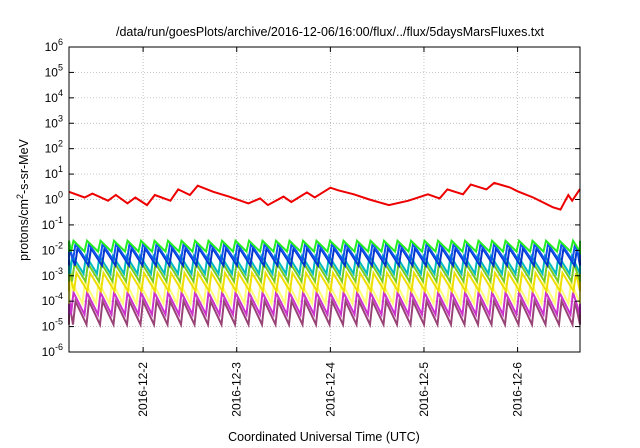 This screenshot has width=640, height=448. I want to click on y-tick-label: 10⁻⁴, so click(52, 299).